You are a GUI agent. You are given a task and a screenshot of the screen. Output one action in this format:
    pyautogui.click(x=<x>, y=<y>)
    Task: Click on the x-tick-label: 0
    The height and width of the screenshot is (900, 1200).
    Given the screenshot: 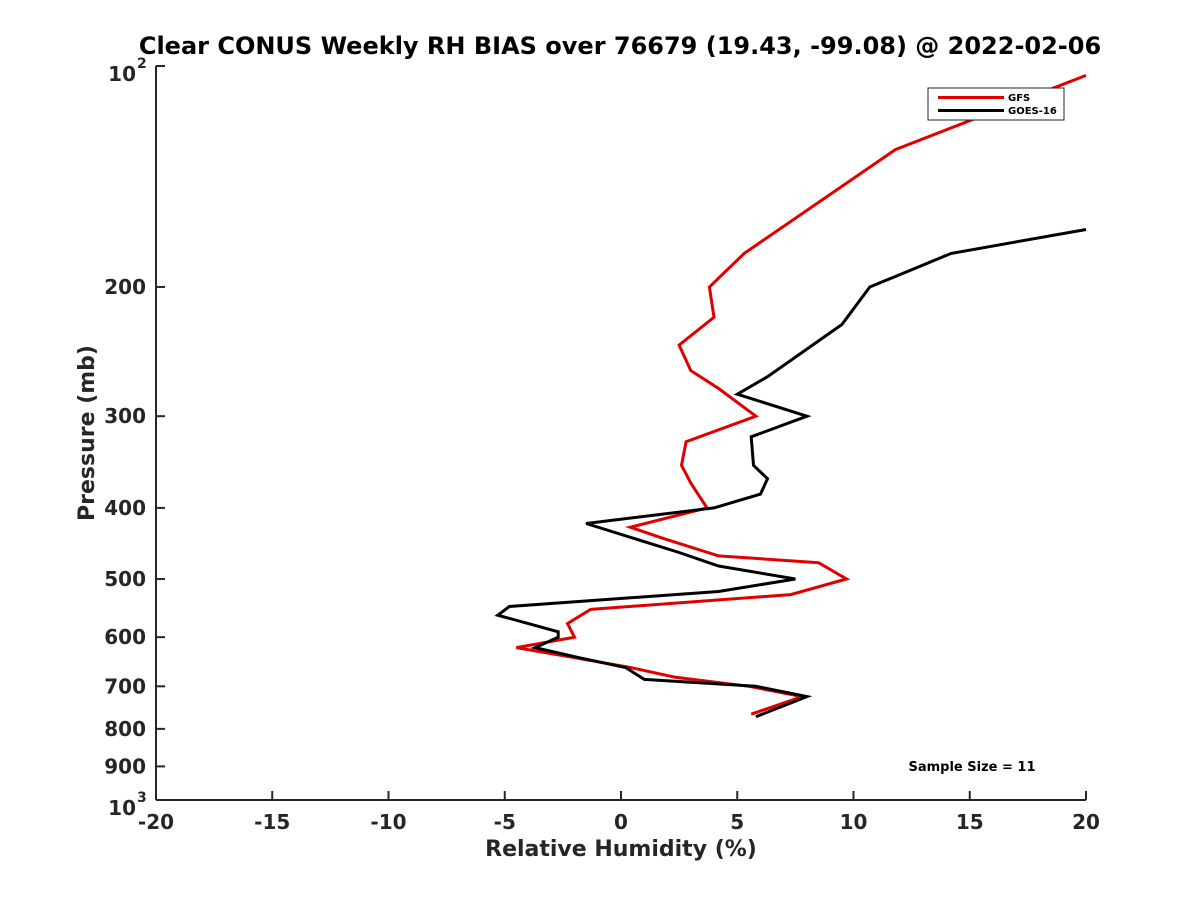 What is the action you would take?
    pyautogui.click(x=621, y=822)
    